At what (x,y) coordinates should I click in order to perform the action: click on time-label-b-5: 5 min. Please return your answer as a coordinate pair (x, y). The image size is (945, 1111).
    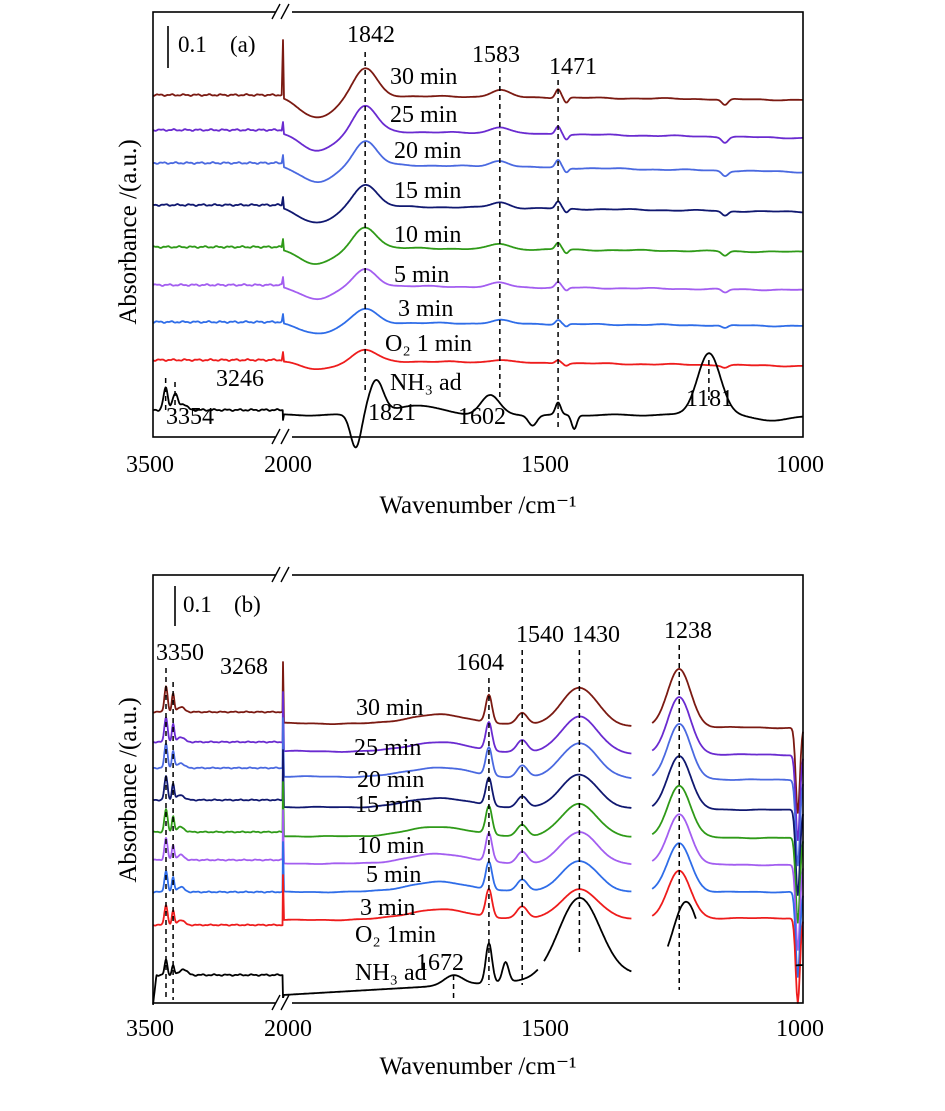
    Looking at the image, I should click on (393, 875).